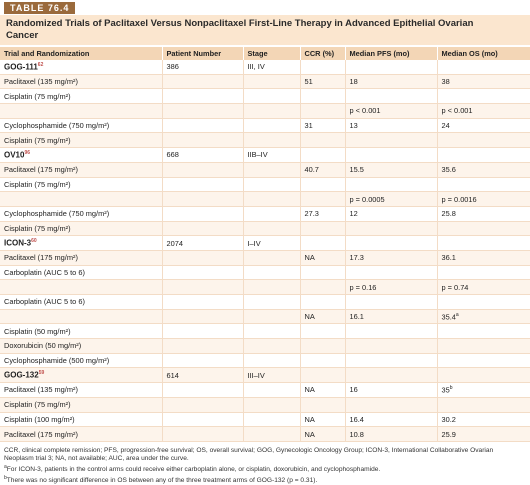  Describe the element at coordinates (265, 214) in the screenshot. I see `table-row: Cyclophosphamide (750 mg/m²) 27.3 12 25.8` at that location.